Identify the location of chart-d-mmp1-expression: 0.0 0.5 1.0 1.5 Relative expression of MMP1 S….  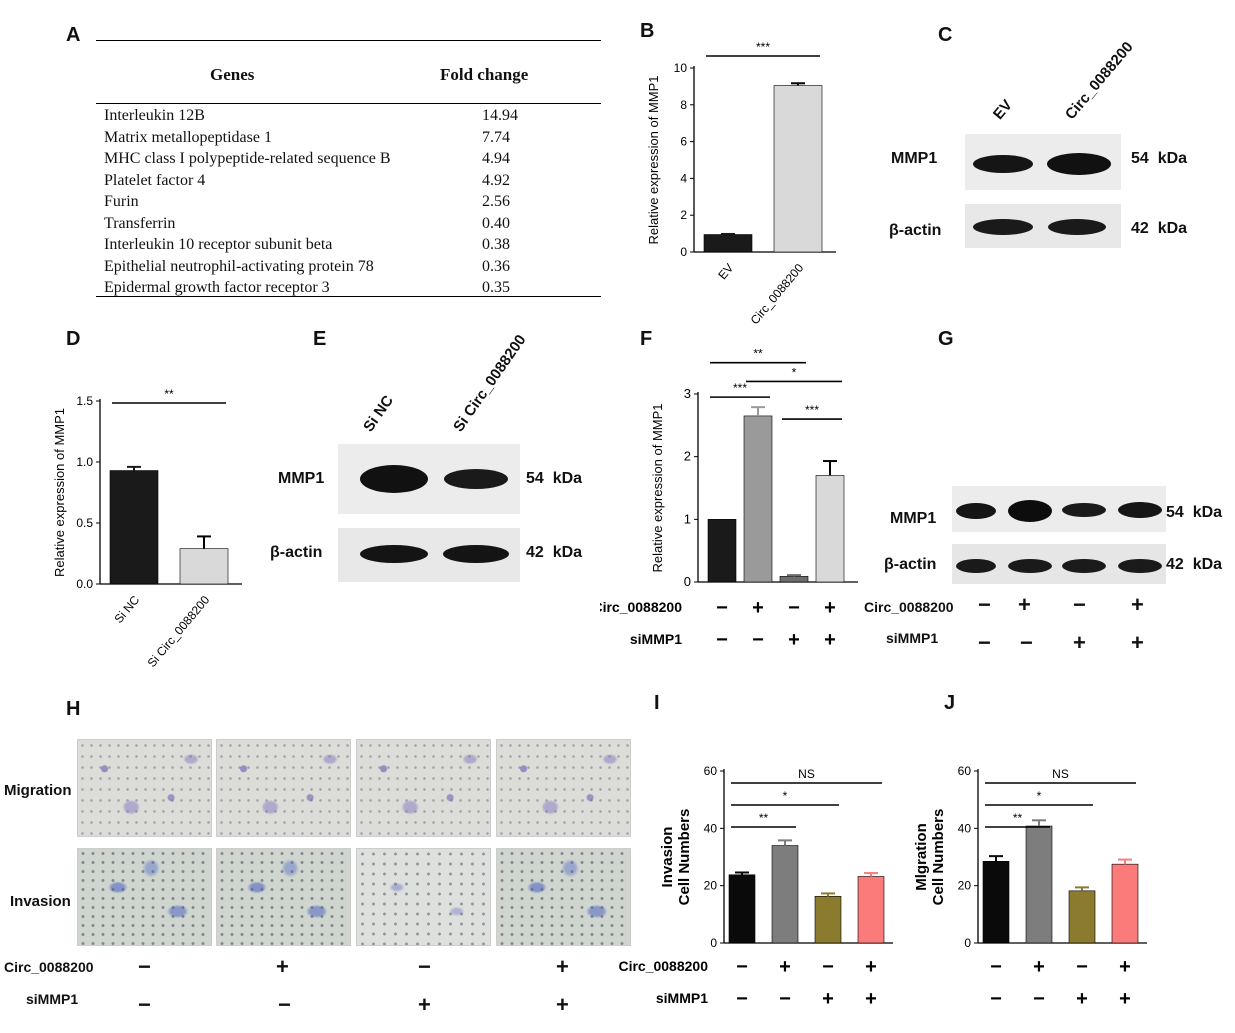
(147, 528).